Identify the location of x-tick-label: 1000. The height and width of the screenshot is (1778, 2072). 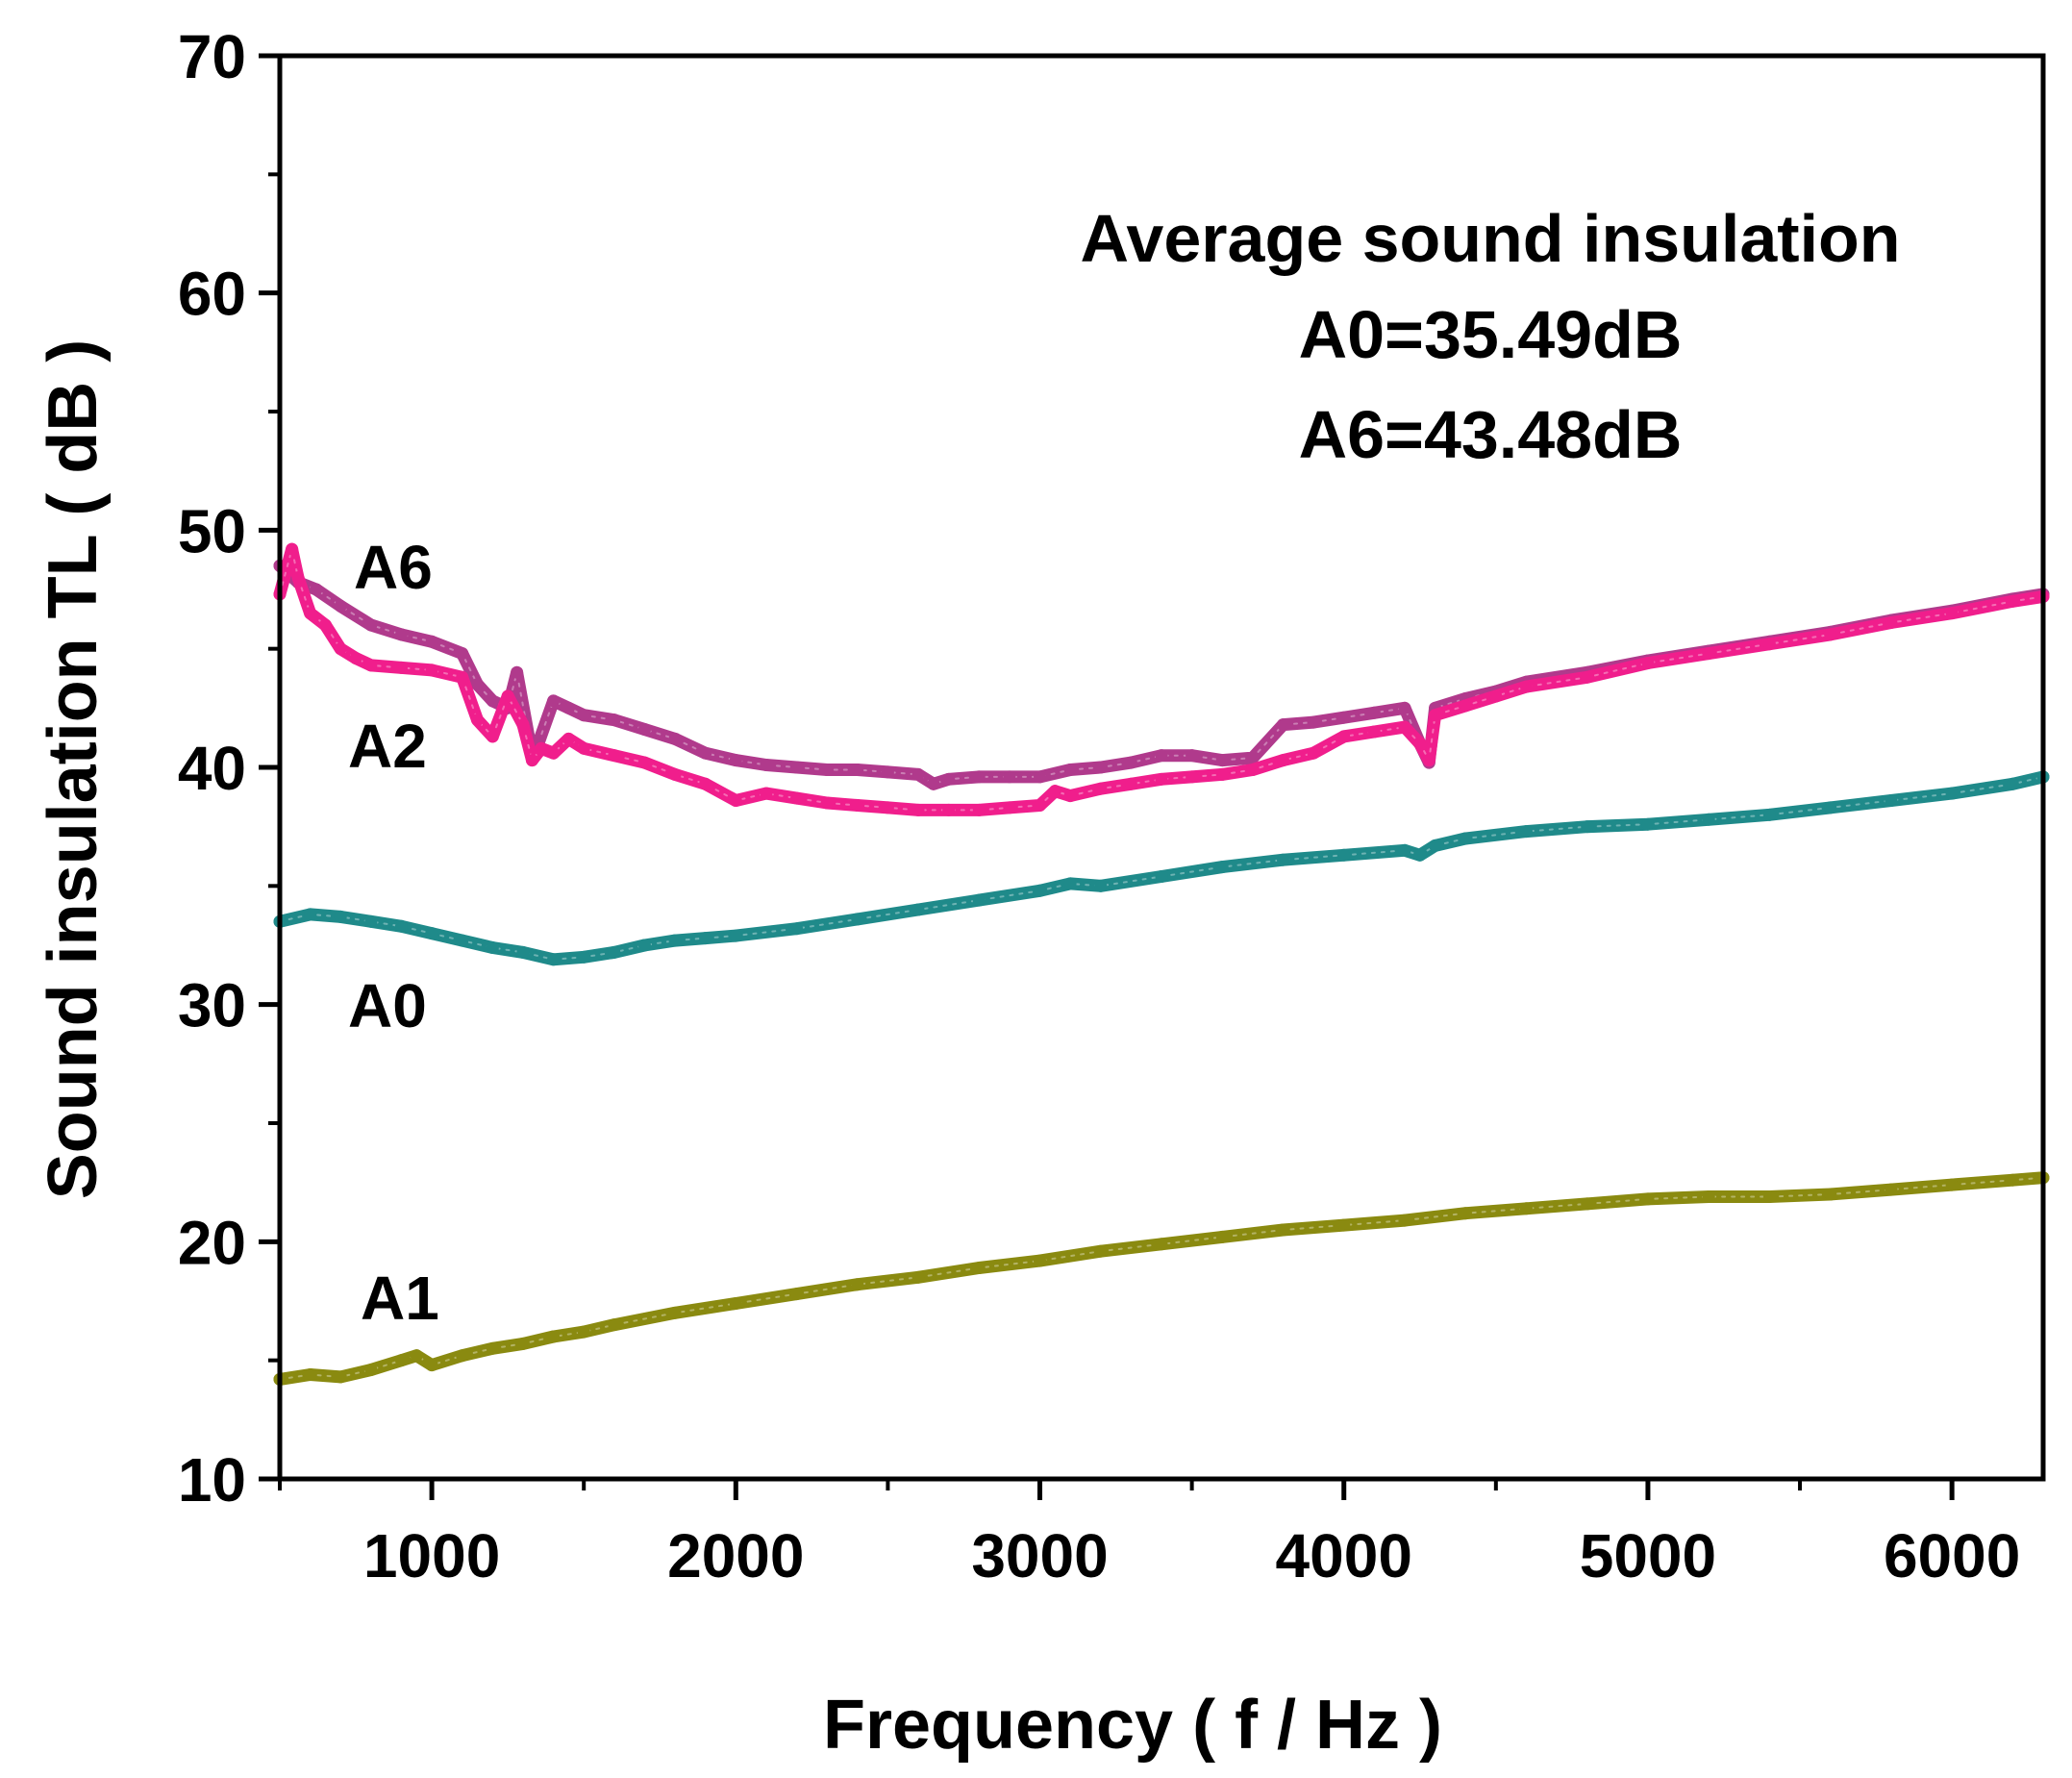
(431, 1555).